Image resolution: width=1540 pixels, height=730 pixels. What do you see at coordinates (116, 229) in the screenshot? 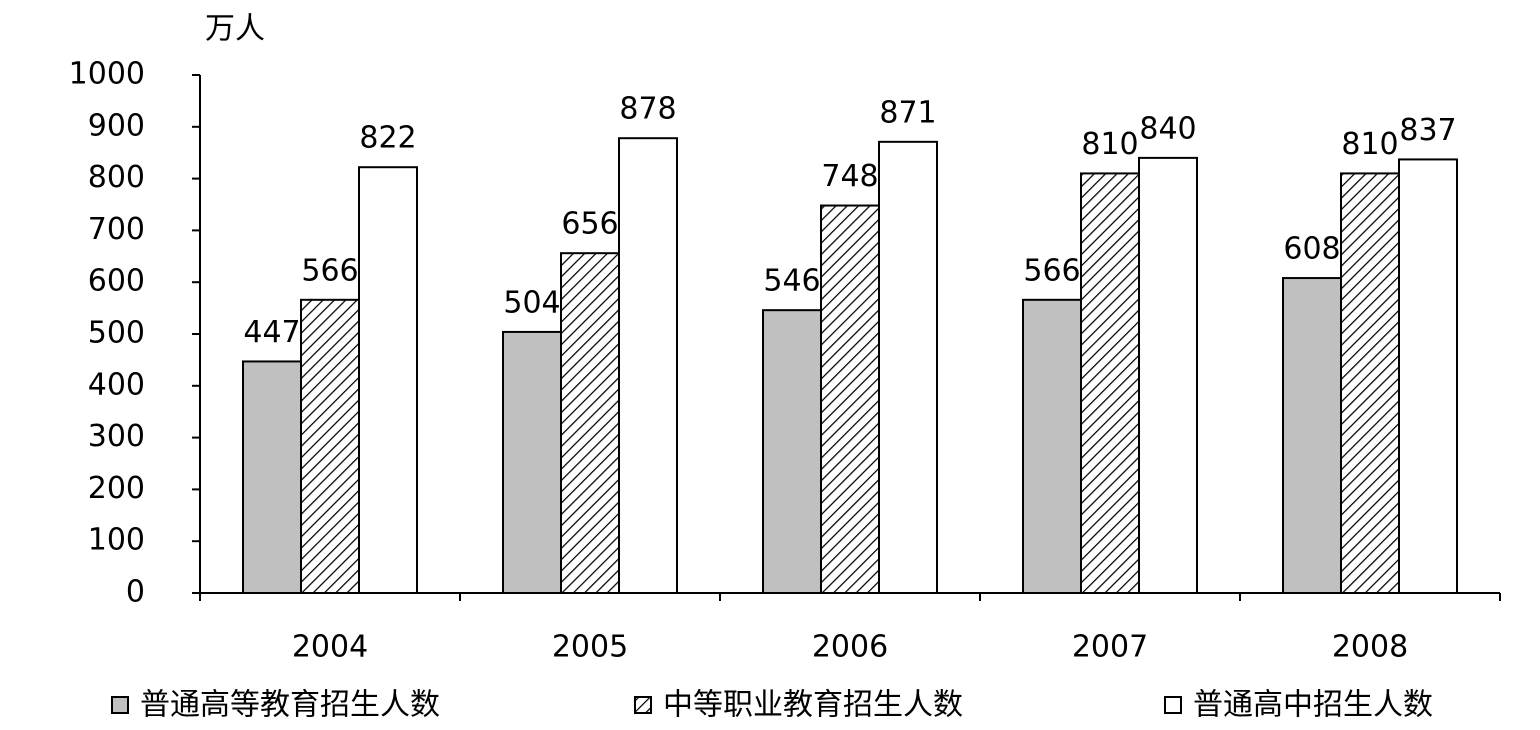
I see `y-tick-label: 700` at bounding box center [116, 229].